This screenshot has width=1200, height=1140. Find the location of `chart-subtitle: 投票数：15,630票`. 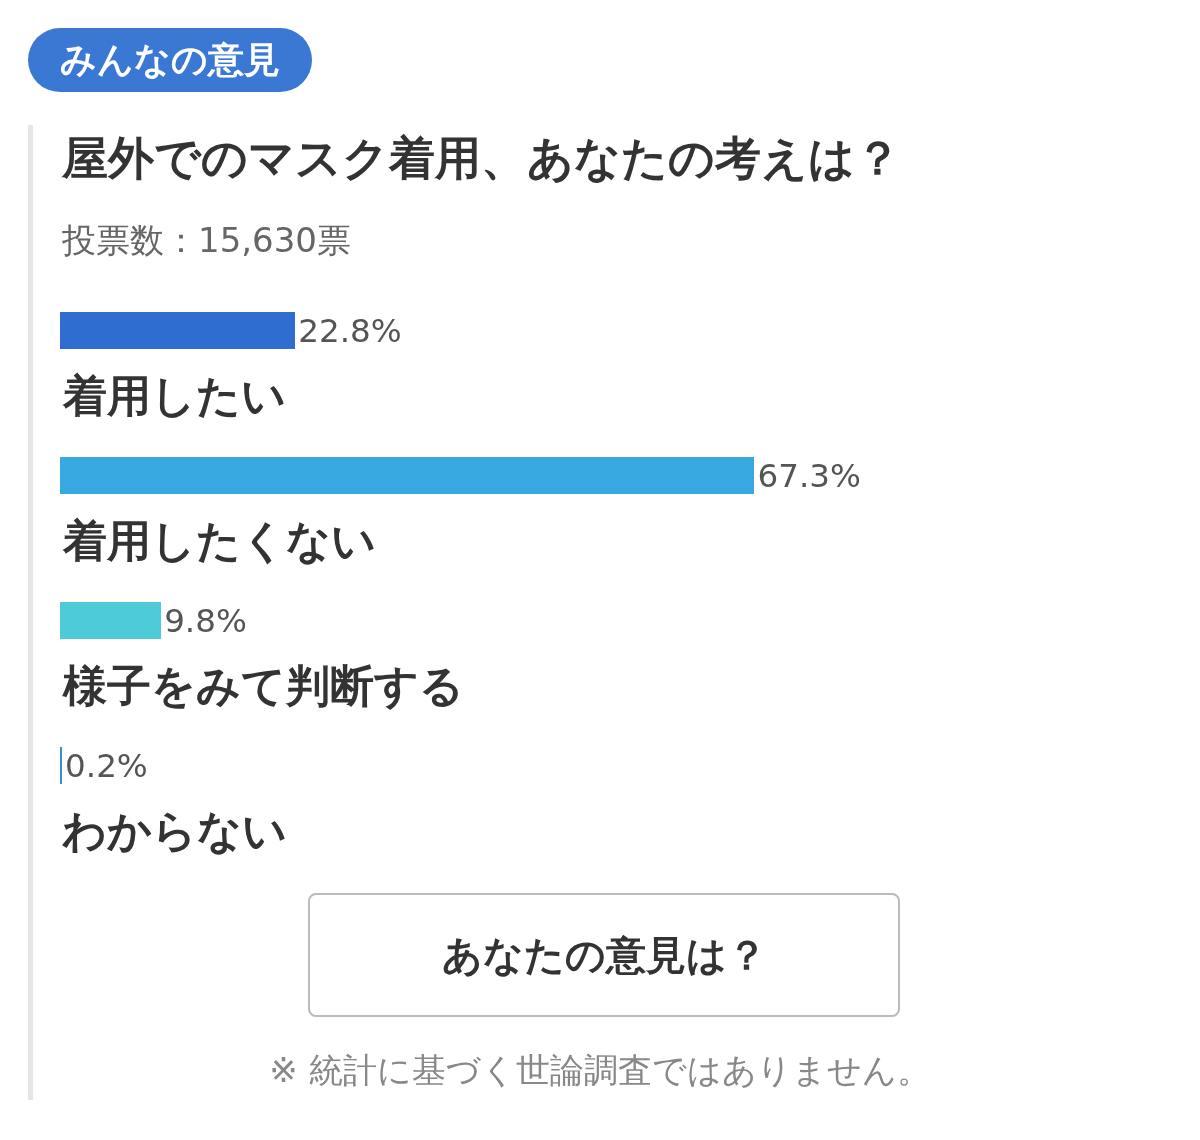

chart-subtitle: 投票数：15,630票 is located at coordinates (206, 240).